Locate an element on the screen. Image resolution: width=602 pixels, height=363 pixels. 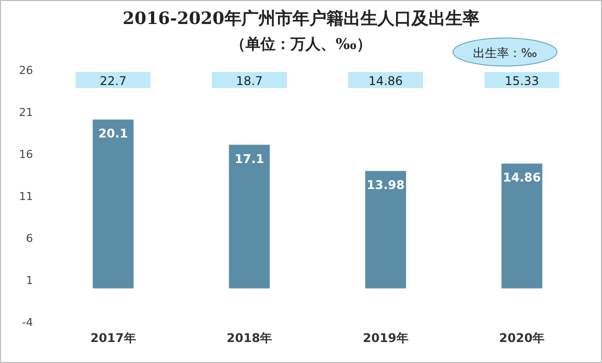
y-tick-label: 1 is located at coordinates (29, 280).